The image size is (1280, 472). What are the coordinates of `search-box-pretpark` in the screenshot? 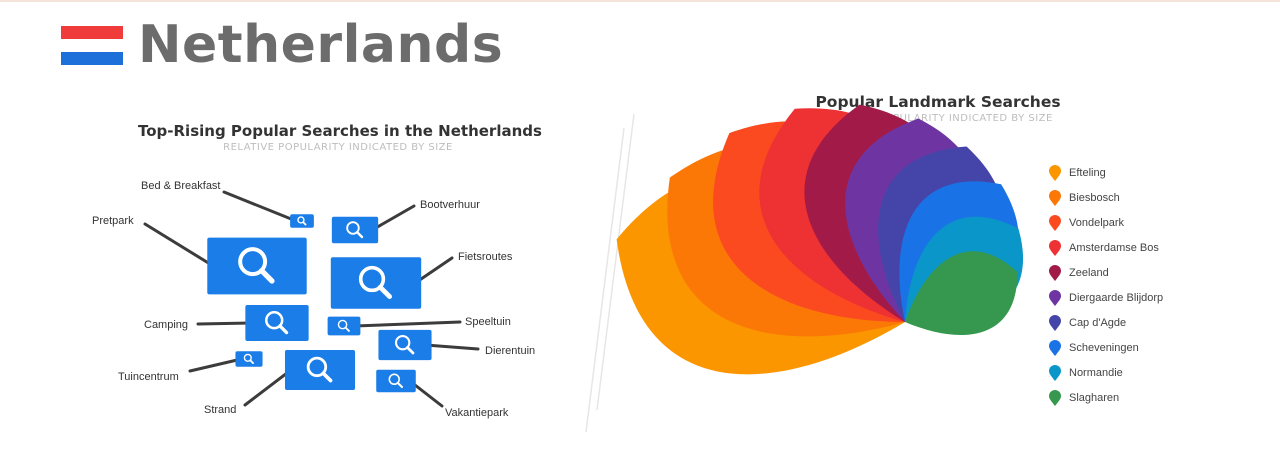 It's located at (257, 266).